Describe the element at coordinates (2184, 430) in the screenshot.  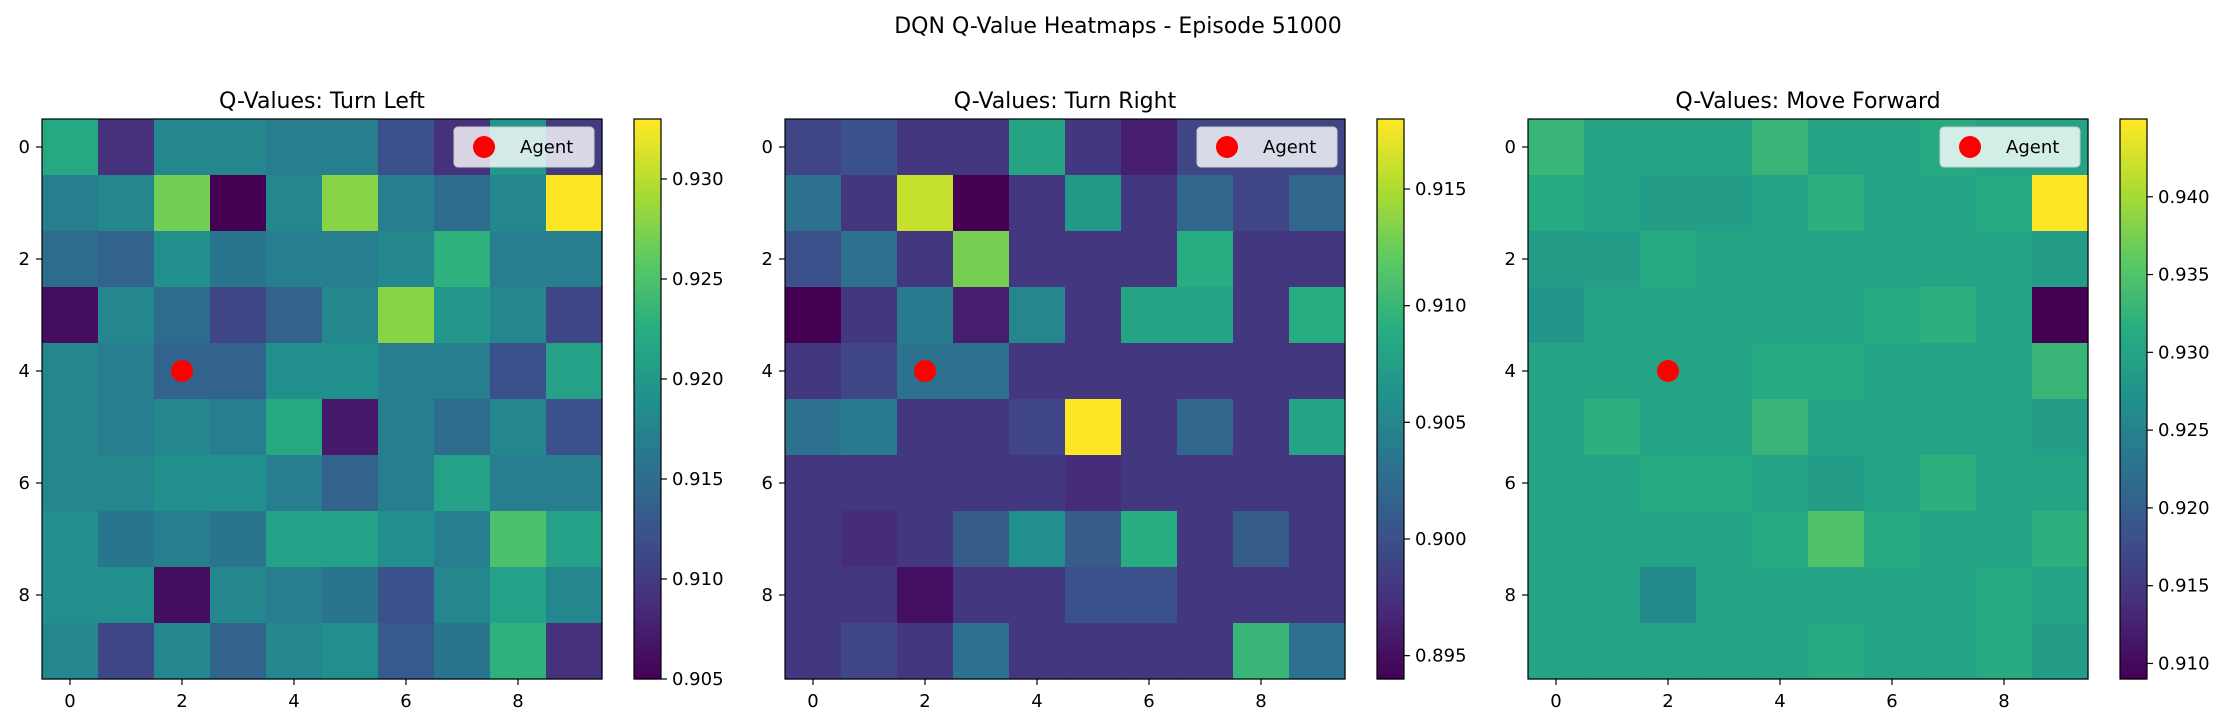
I see `colorbar-tick-label: 0.925` at that location.